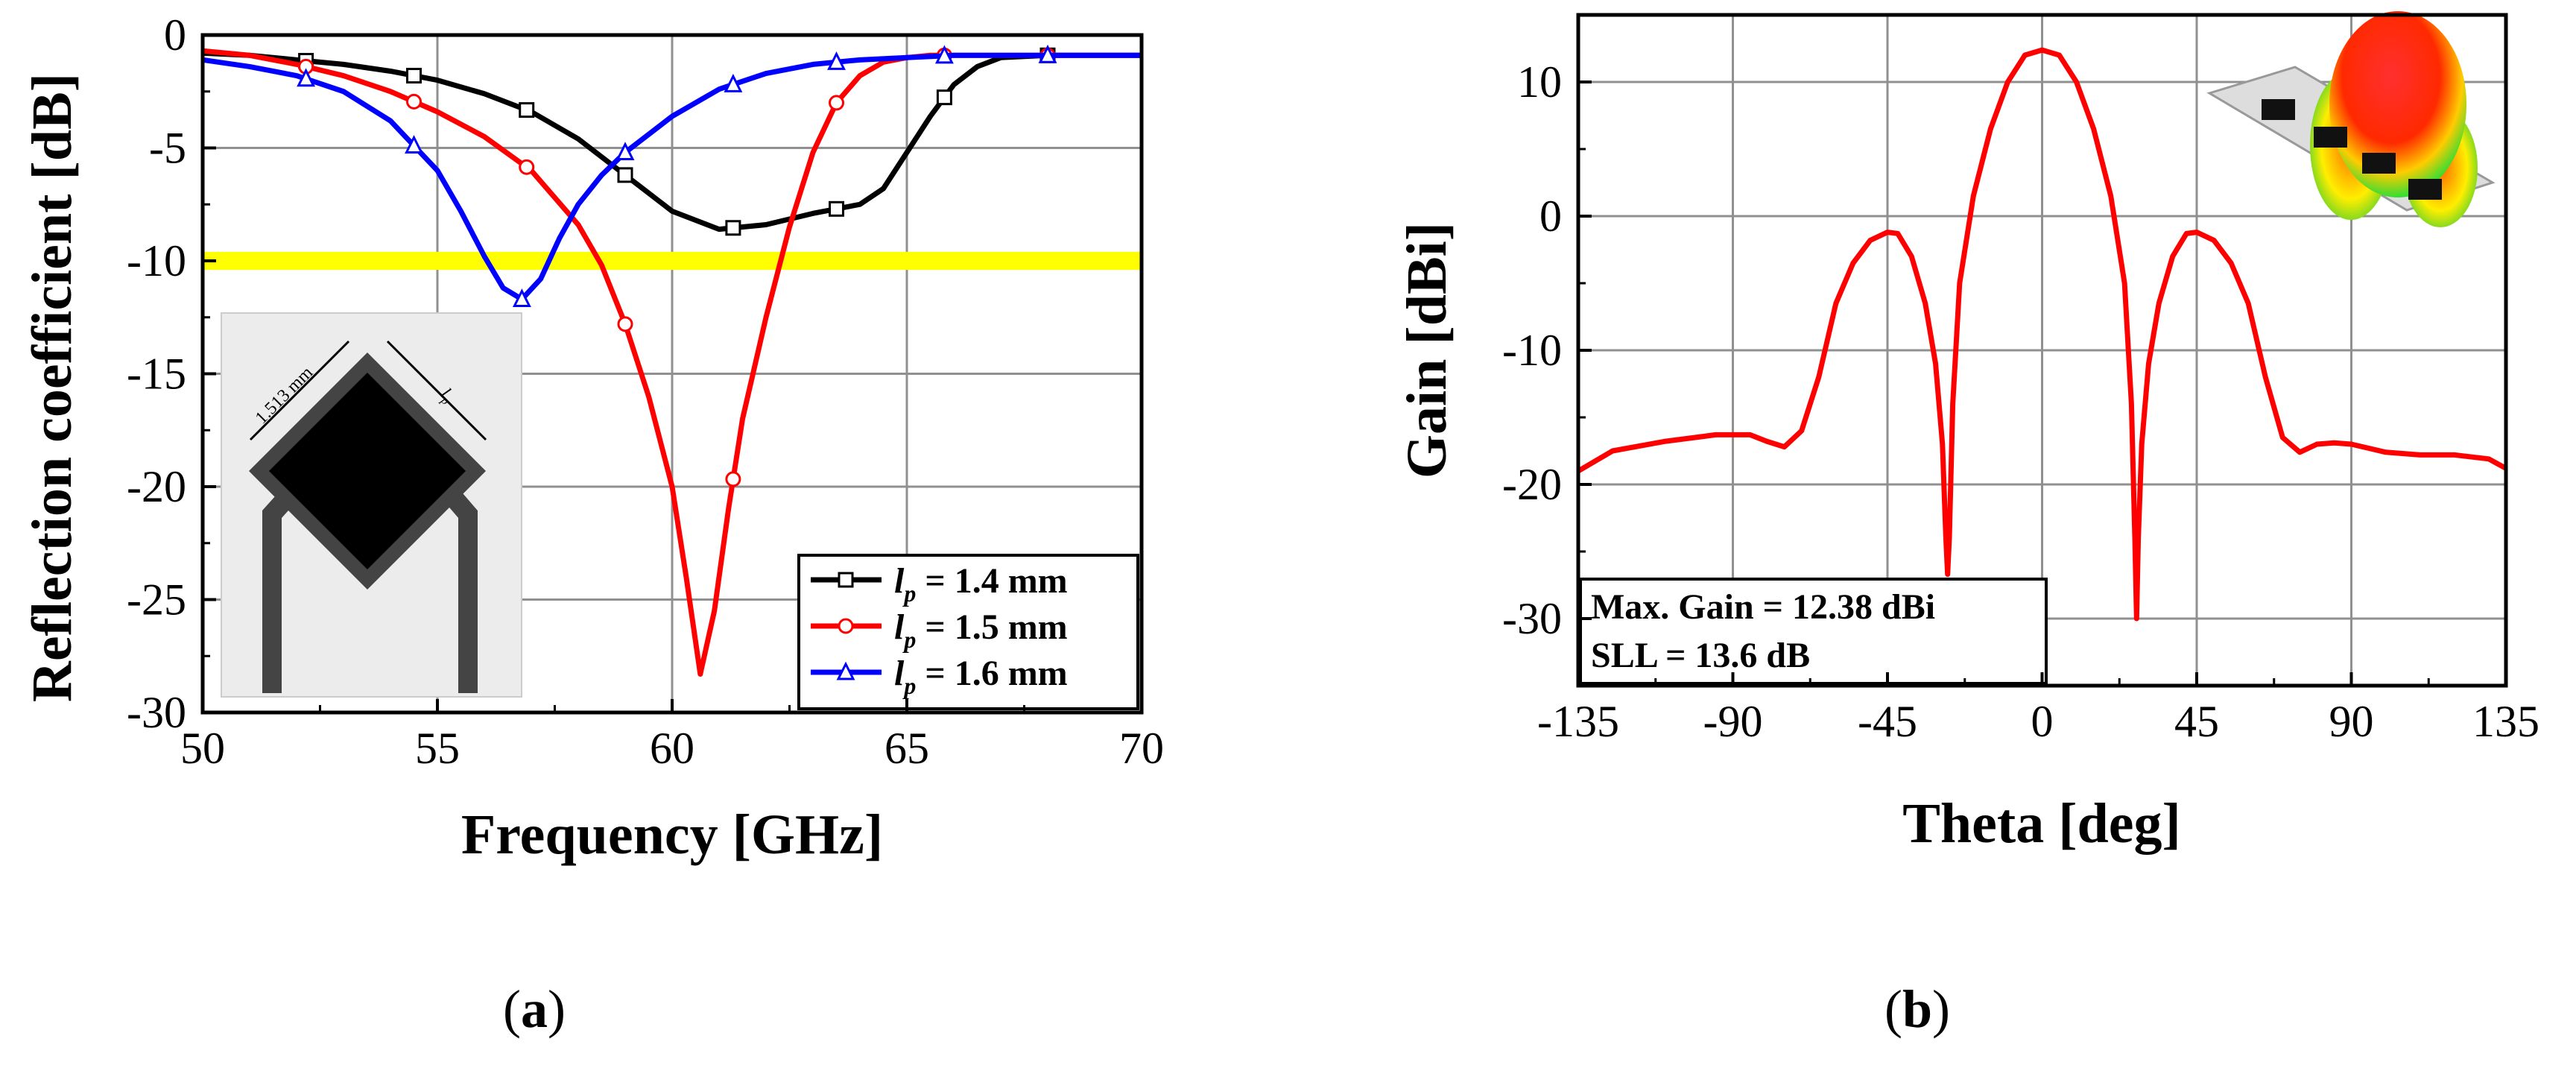 The width and height of the screenshot is (2576, 1065). Describe the element at coordinates (156, 374) in the screenshot. I see `a-y-tick-label: -15` at that location.